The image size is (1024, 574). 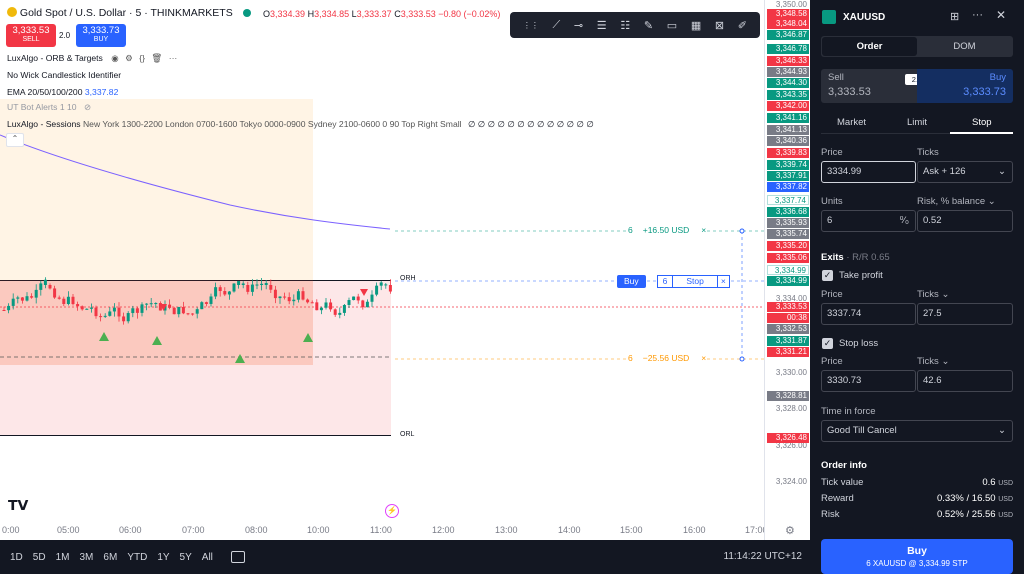 I want to click on indicator-orb: LuxAlgo - ORB & Targets ◉ ⚙ {} 🗑 ···, so click(x=92, y=58).